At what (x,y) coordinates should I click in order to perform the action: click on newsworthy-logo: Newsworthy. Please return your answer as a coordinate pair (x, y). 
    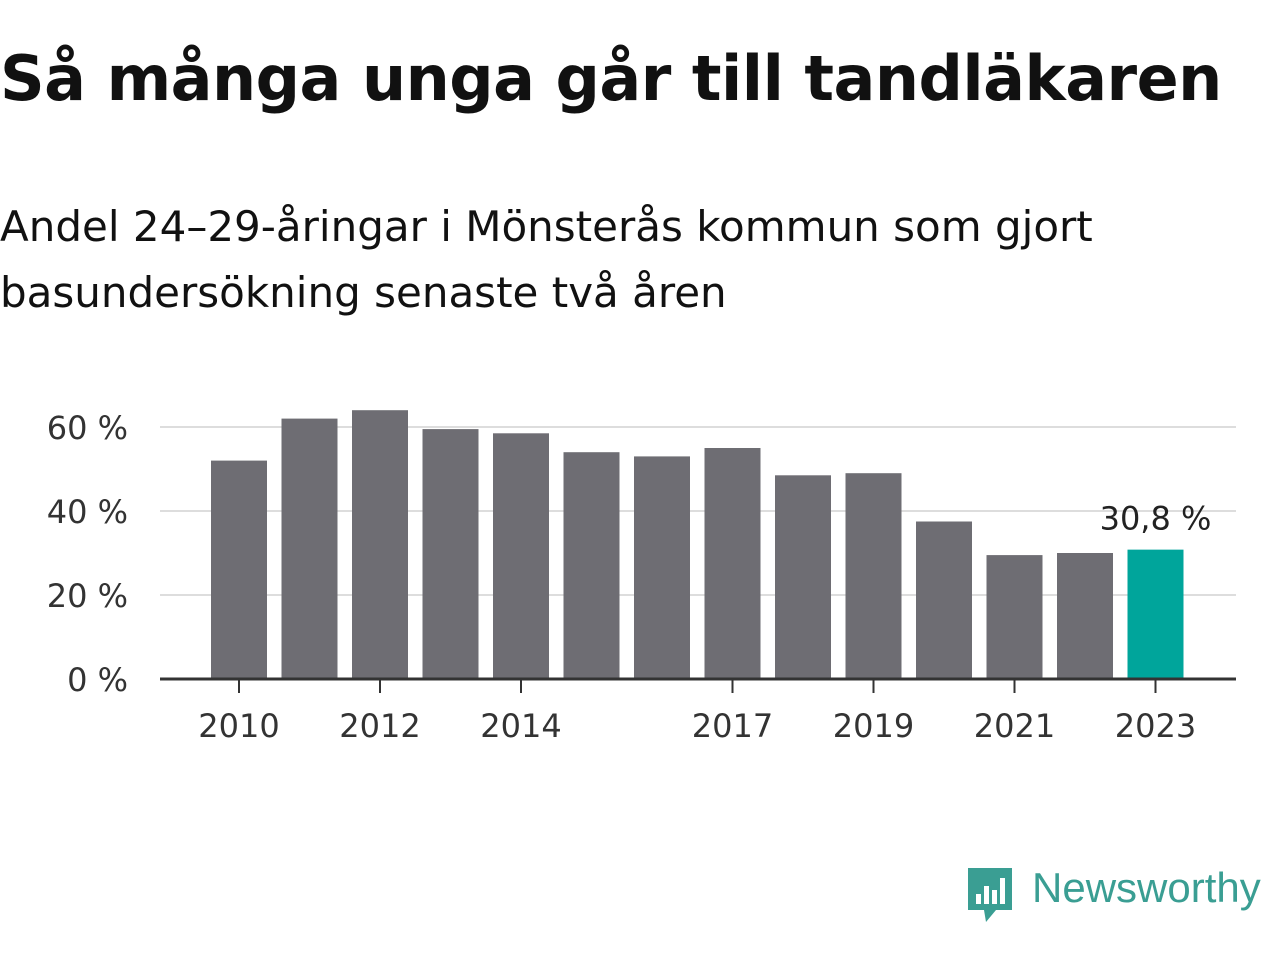
    Looking at the image, I should click on (1121, 895).